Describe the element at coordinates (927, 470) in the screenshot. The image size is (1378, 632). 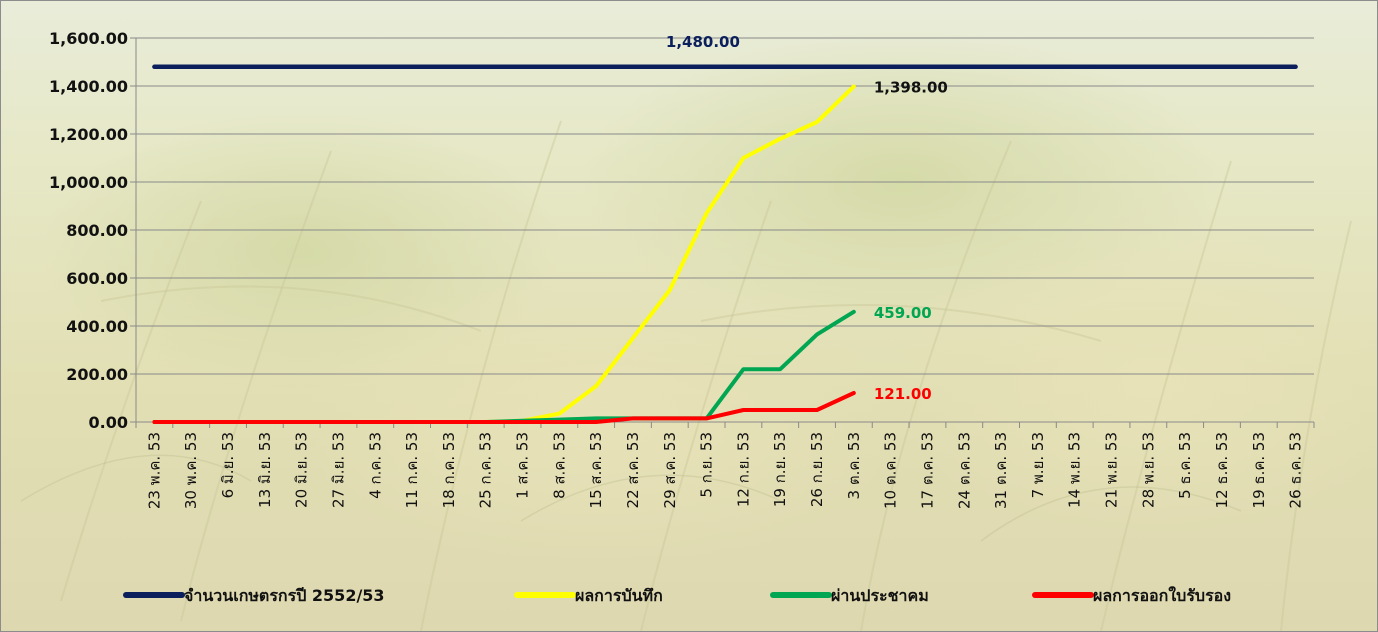
I see `x-tick-label: 17 ต.ค. 53` at that location.